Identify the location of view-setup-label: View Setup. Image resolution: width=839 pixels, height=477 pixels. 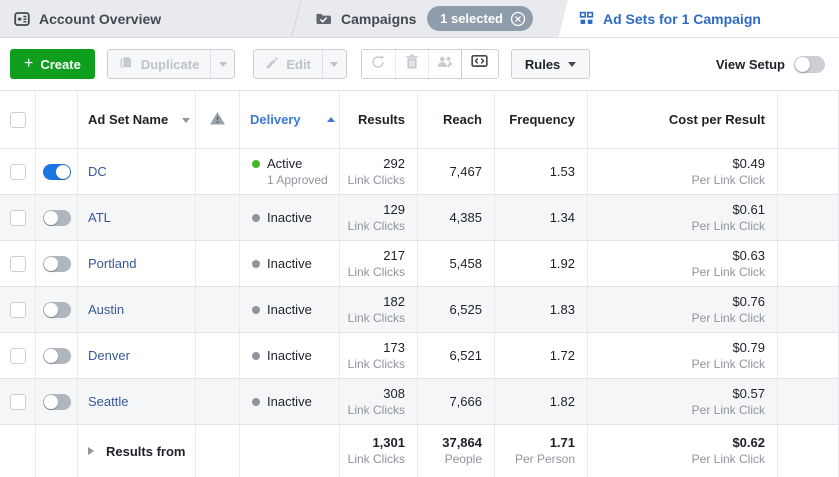
(750, 64).